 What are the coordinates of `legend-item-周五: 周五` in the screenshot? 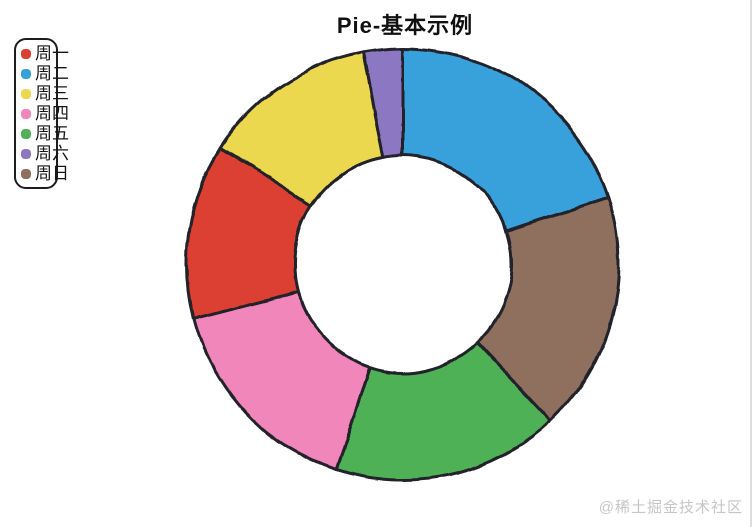 It's located at (45, 134).